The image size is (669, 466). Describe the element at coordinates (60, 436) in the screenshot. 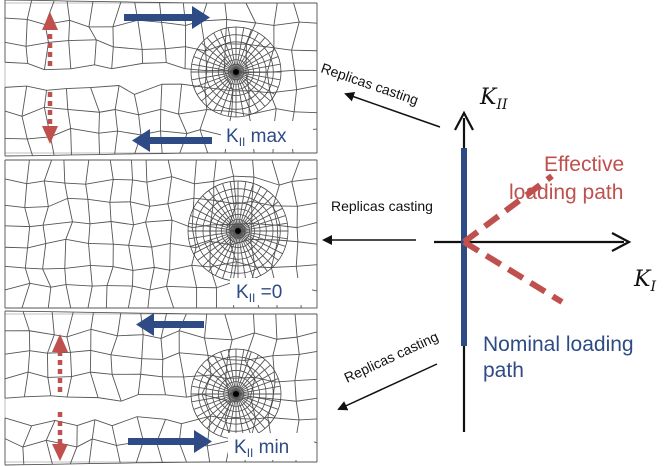

I see `opening-arrow-bottom-down` at that location.